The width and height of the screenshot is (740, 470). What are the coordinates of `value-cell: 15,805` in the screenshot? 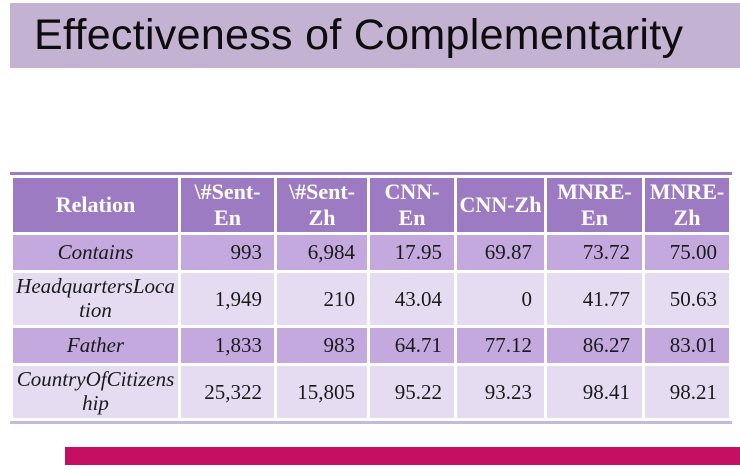 It's located at (322, 392).